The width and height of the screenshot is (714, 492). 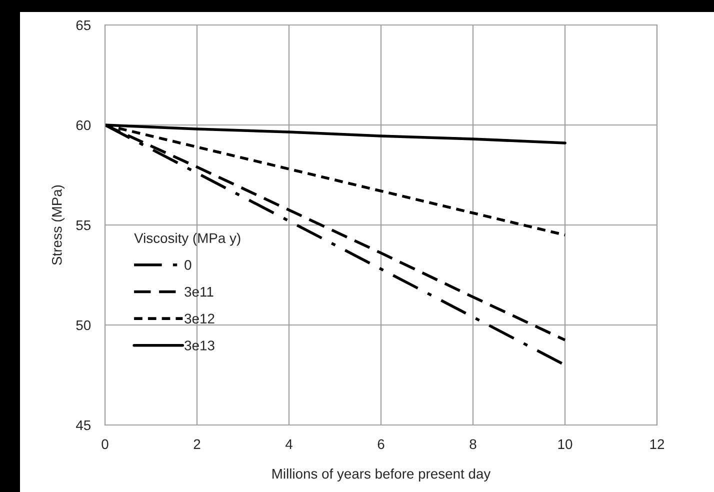 What do you see at coordinates (83, 25) in the screenshot?
I see `y-tick-label: 65` at bounding box center [83, 25].